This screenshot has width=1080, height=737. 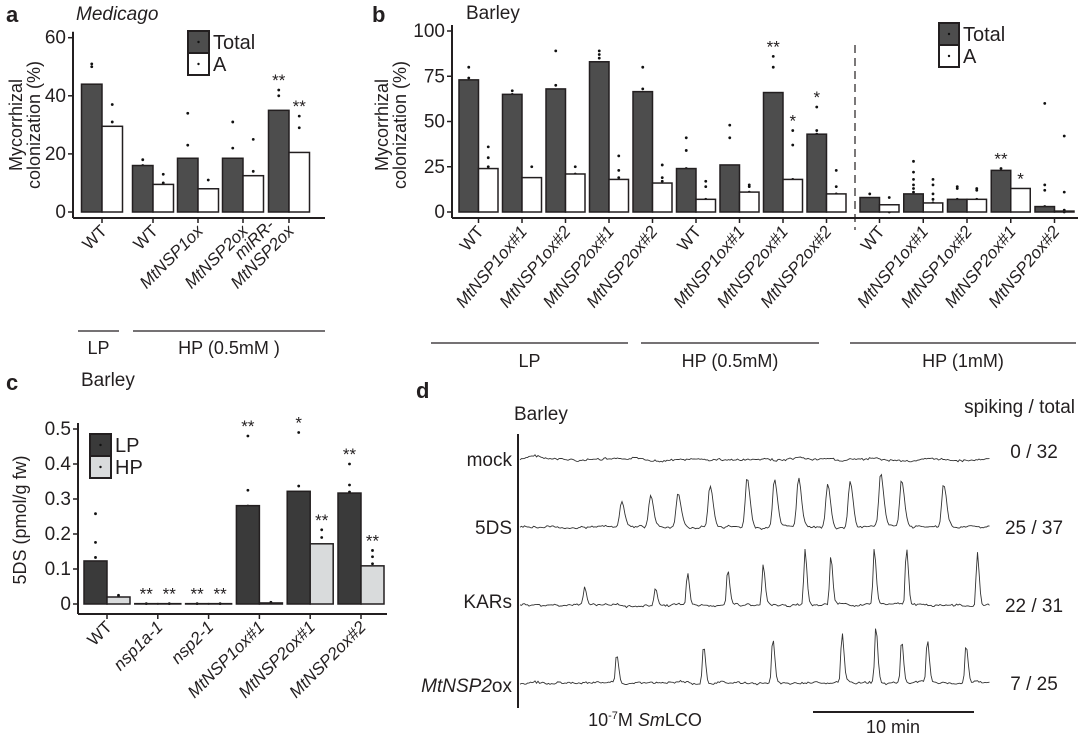 I want to click on panel-letter-d: d, so click(x=422, y=390).